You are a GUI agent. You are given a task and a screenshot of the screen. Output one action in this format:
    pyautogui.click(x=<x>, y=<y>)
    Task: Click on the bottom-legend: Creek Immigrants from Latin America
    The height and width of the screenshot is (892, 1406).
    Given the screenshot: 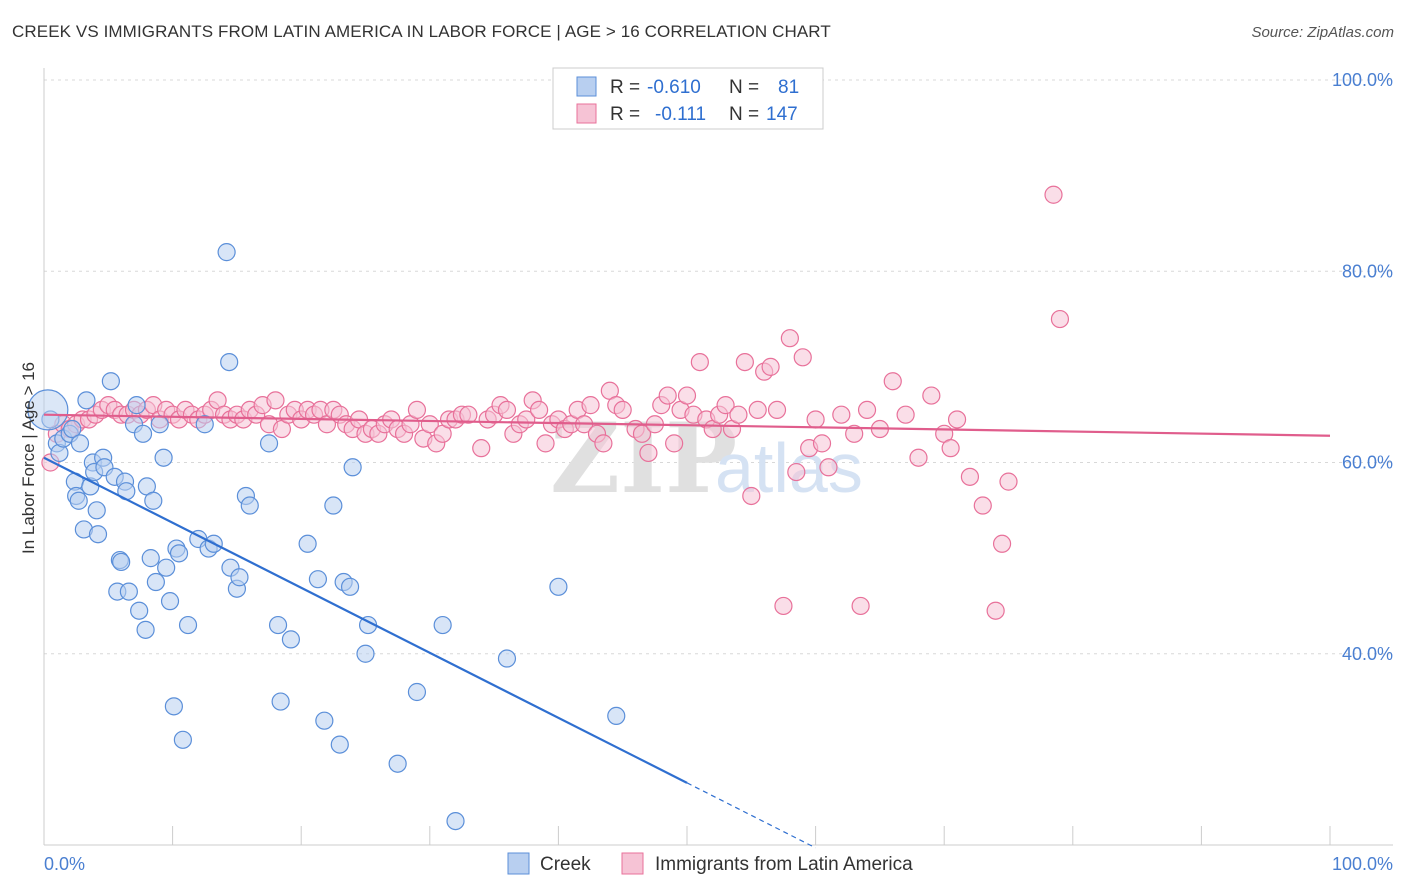 What is the action you would take?
    pyautogui.click(x=710, y=863)
    